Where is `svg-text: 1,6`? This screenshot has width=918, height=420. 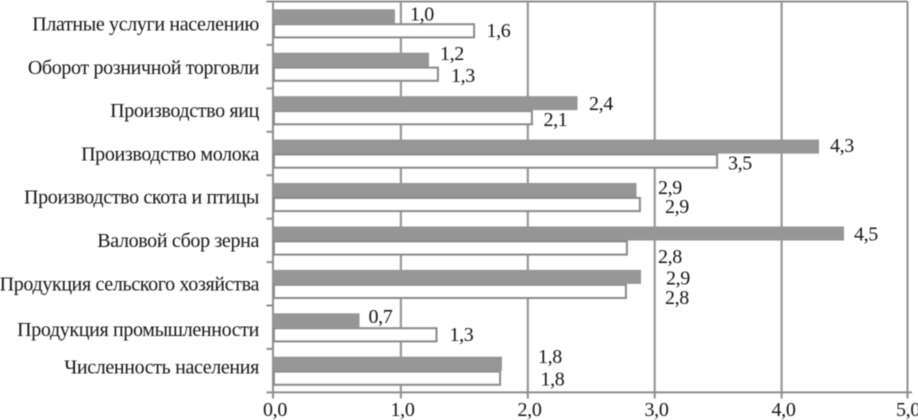 svg-text: 1,6 is located at coordinates (499, 31).